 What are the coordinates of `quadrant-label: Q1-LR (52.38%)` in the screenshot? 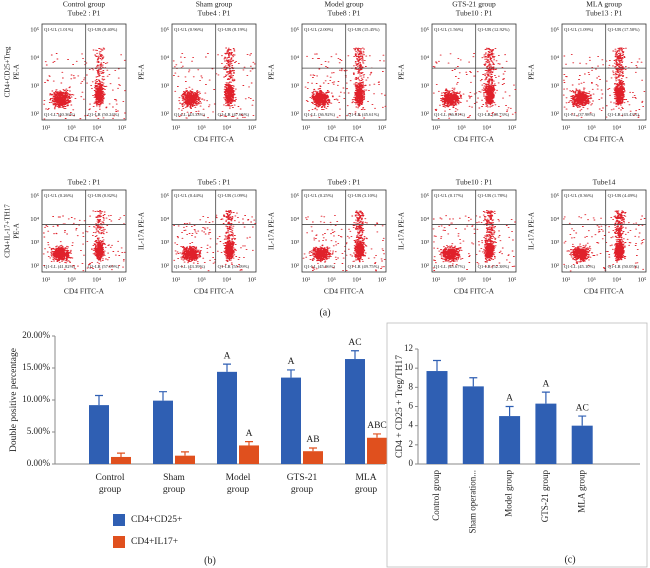 It's located at (494, 266).